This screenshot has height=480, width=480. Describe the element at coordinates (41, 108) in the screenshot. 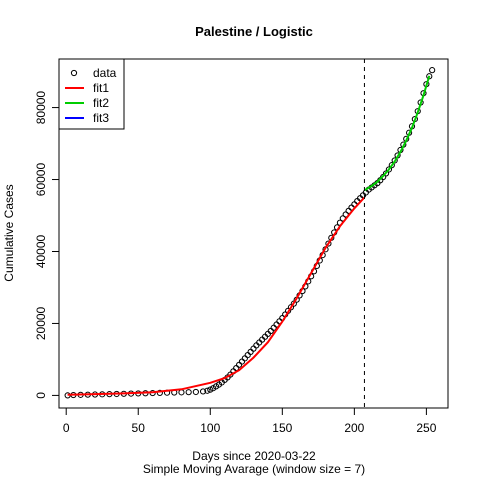

I see `y-tick-label: 80000` at that location.